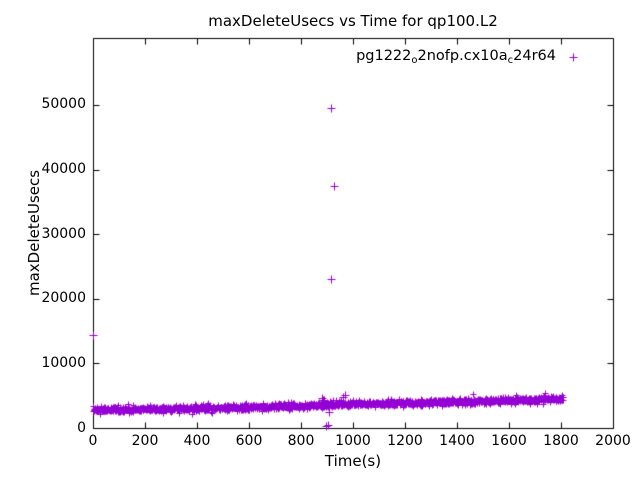 Image resolution: width=640 pixels, height=480 pixels. I want to click on x-tick-label: 0, so click(93, 441).